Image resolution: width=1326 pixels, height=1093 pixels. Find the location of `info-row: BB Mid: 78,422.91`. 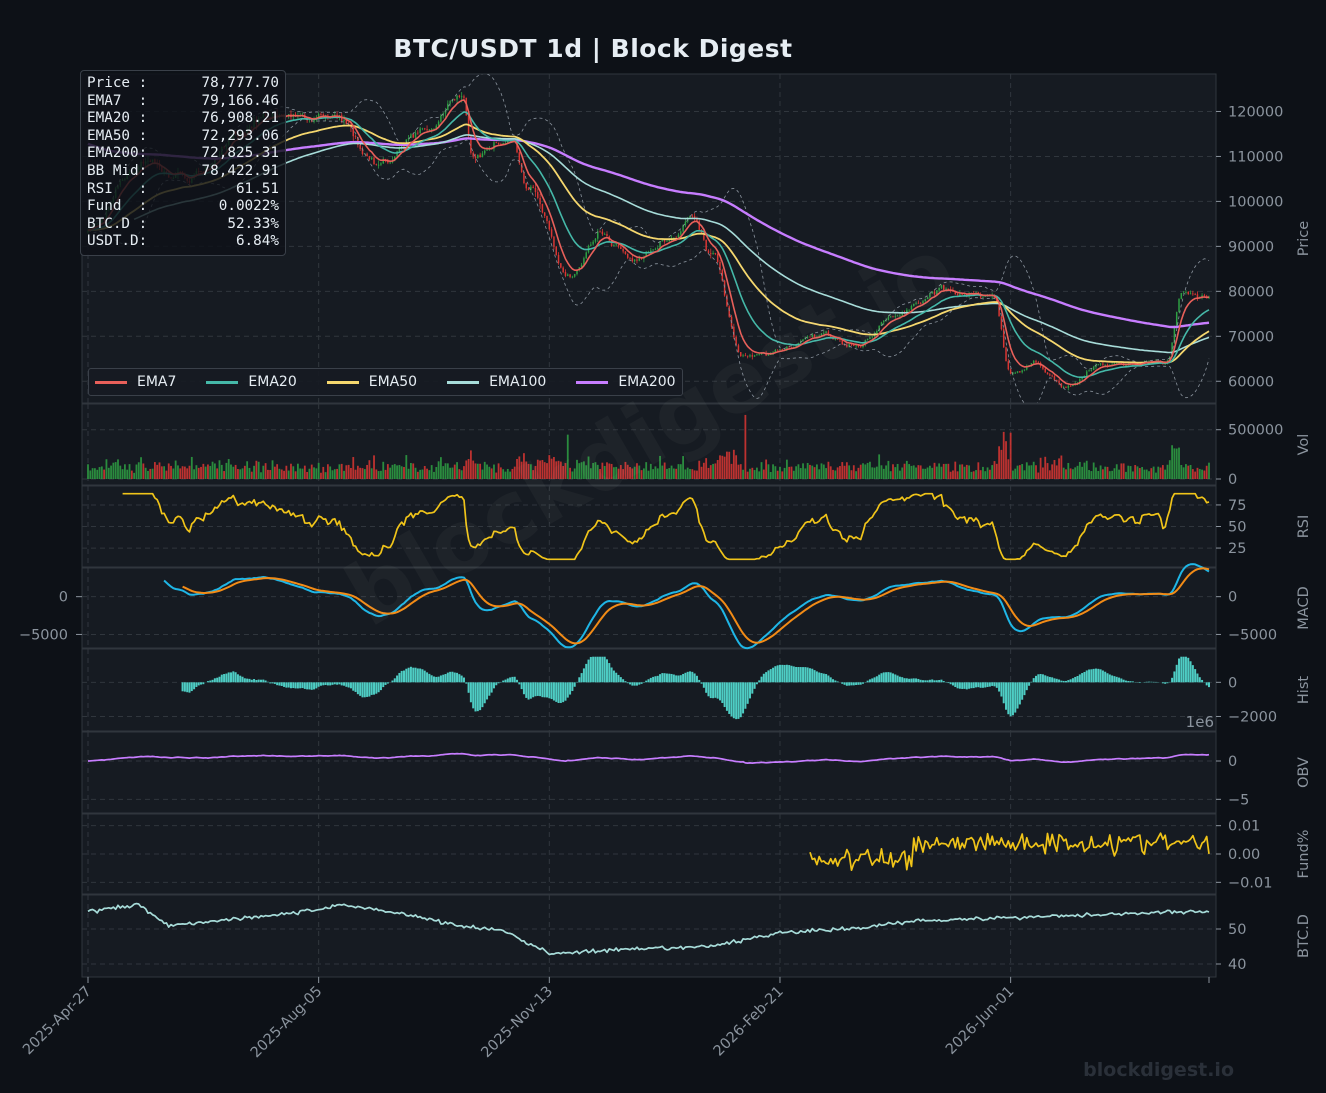

info-row: BB Mid: 78,422.91 is located at coordinates (183, 172).